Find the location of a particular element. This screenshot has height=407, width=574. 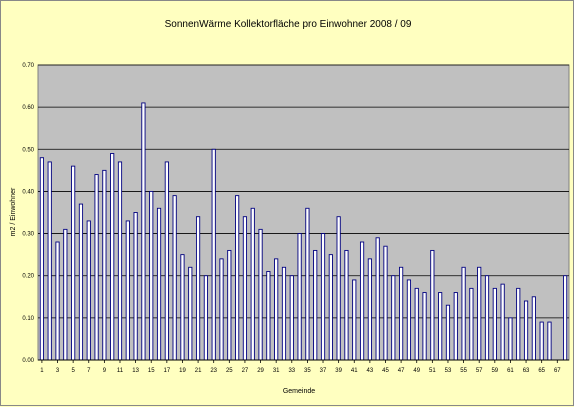

x-tick-label: 35 is located at coordinates (307, 371).